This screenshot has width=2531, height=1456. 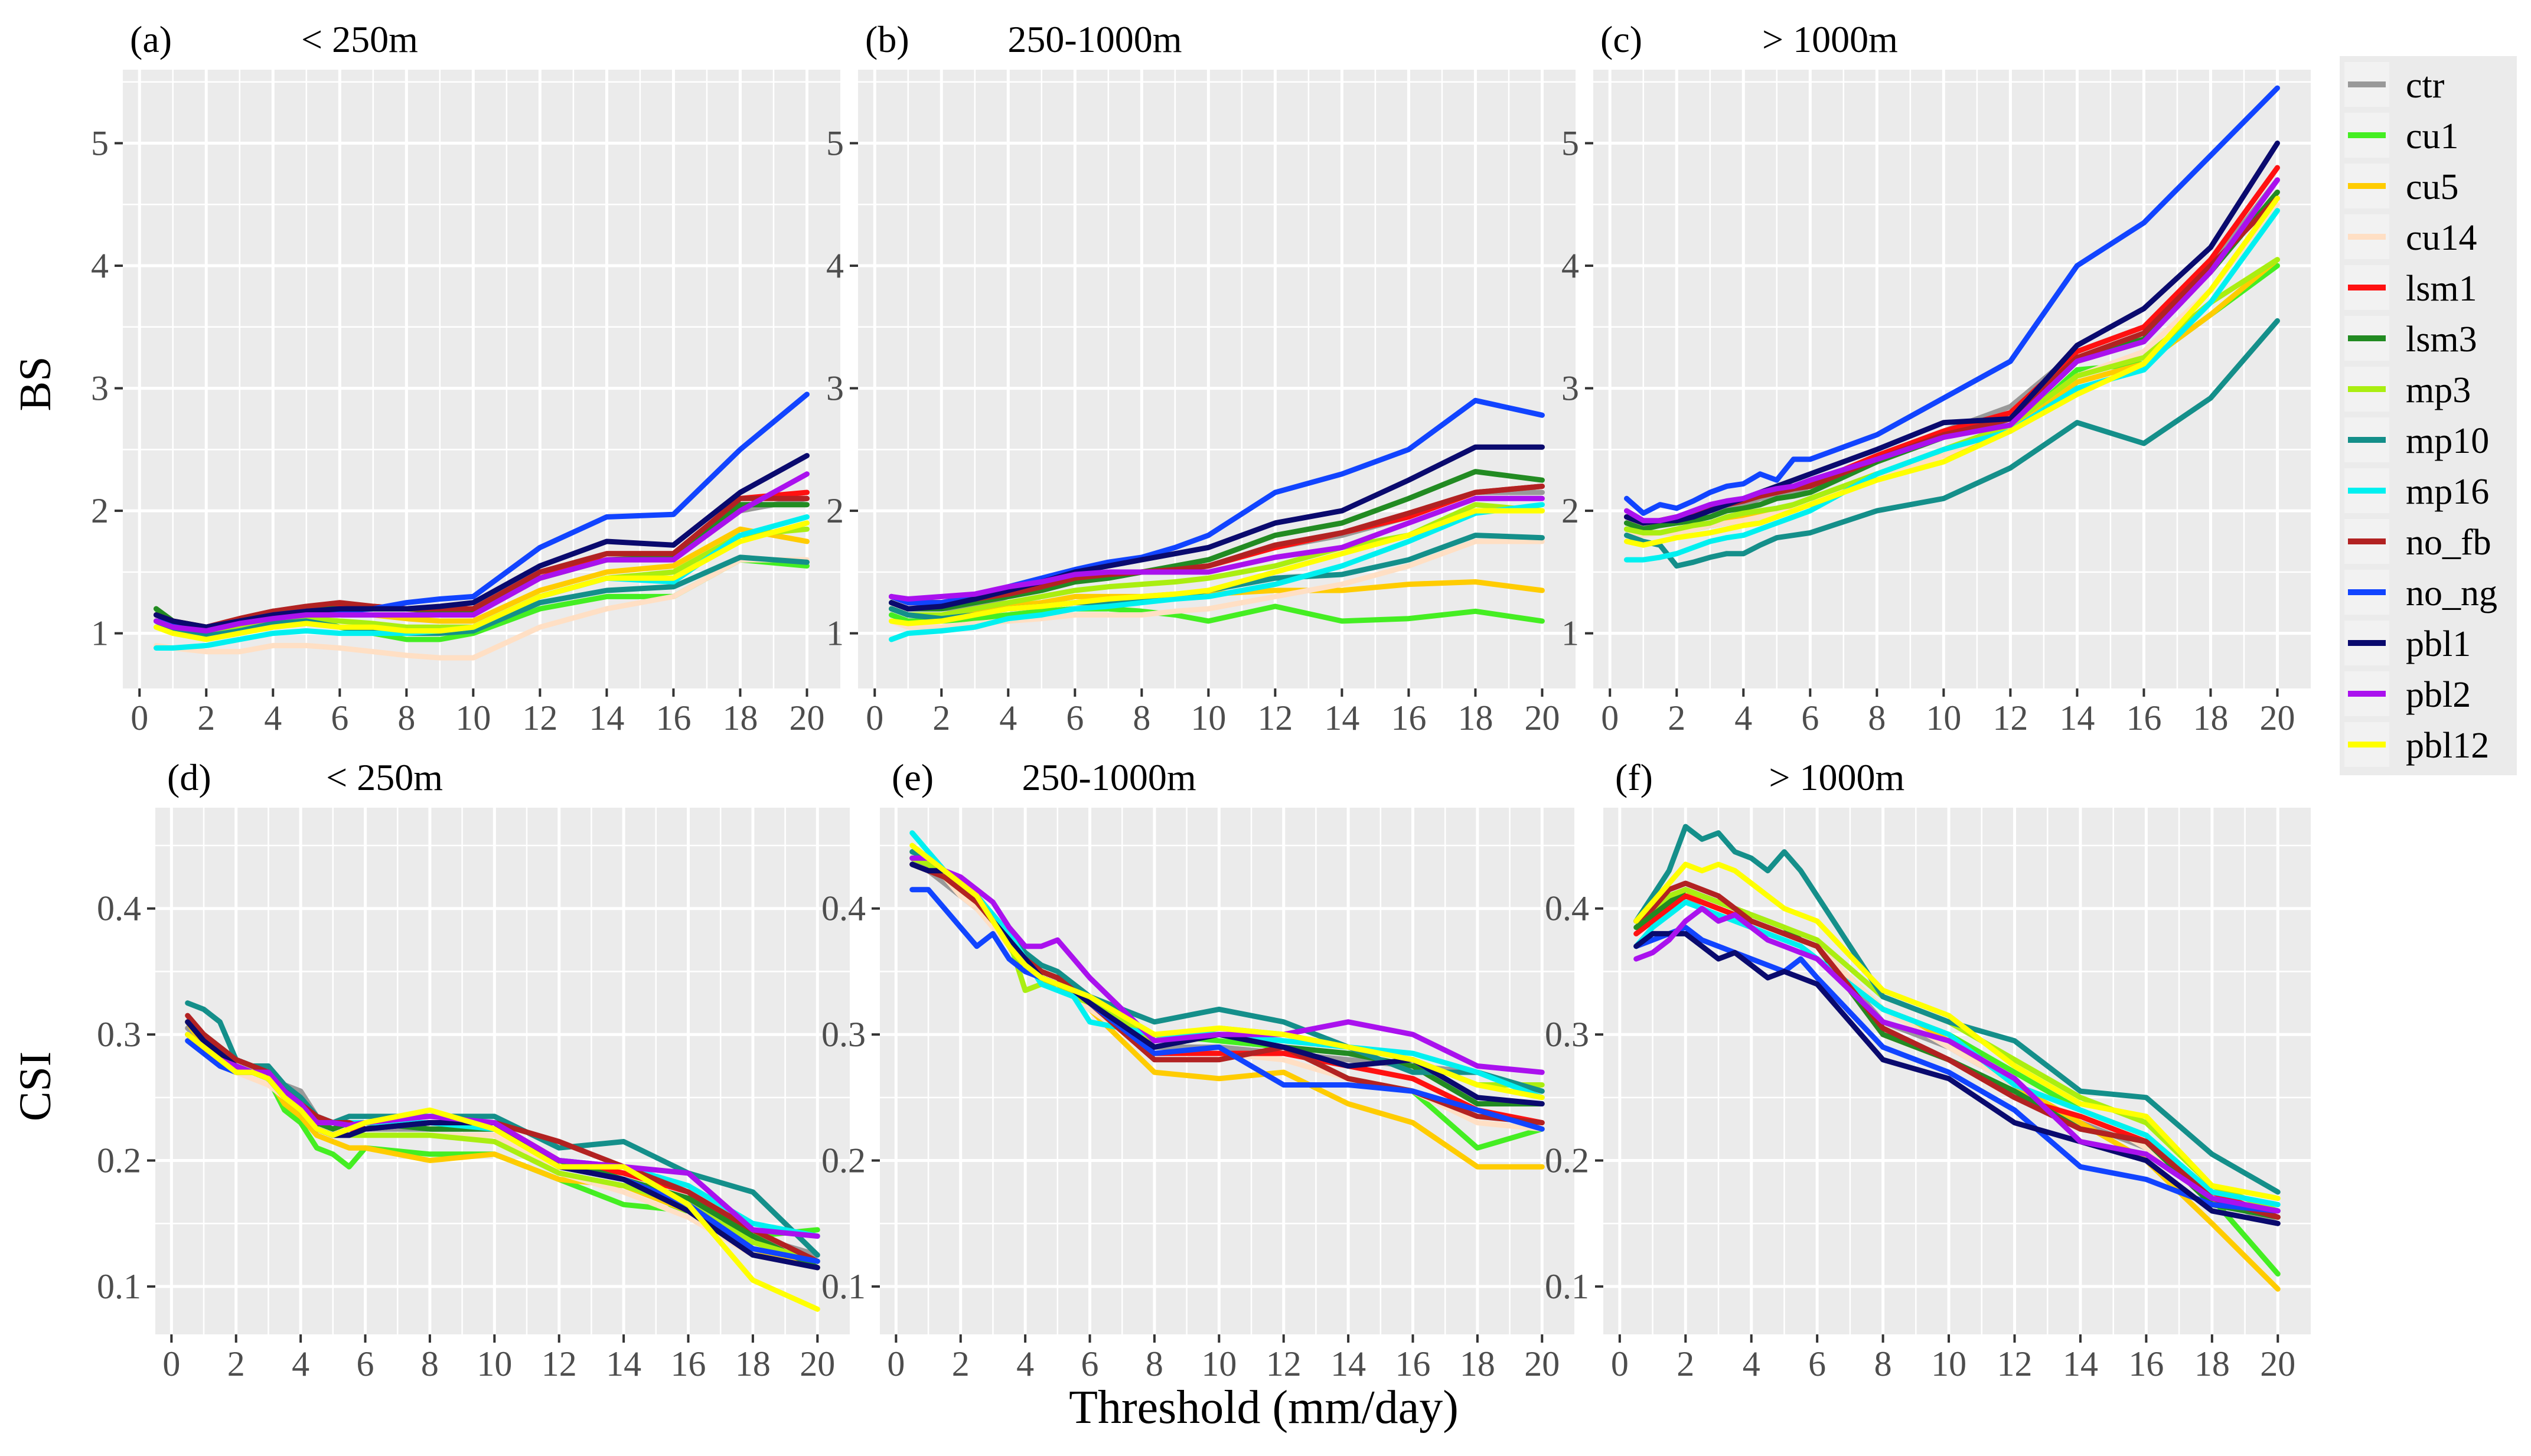 I want to click on legend-label-cu5: cu5, so click(x=2432, y=187).